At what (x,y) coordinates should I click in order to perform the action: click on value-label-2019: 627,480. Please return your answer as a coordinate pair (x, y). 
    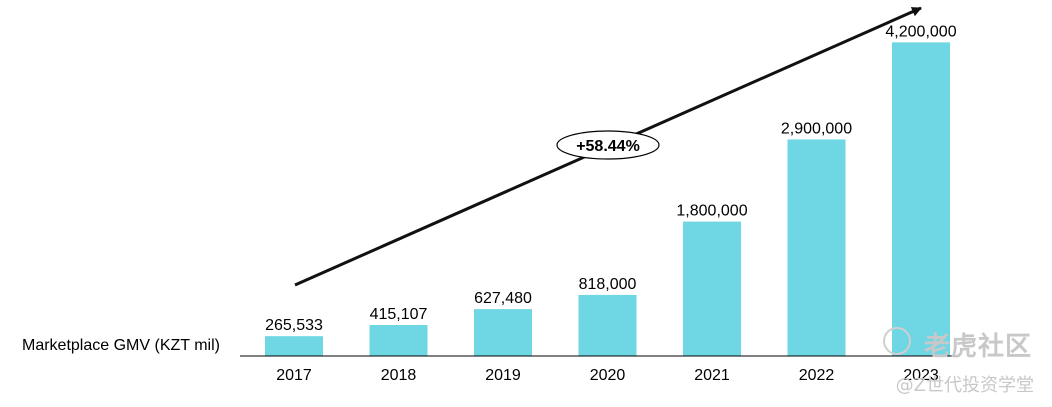
    Looking at the image, I should click on (503, 298).